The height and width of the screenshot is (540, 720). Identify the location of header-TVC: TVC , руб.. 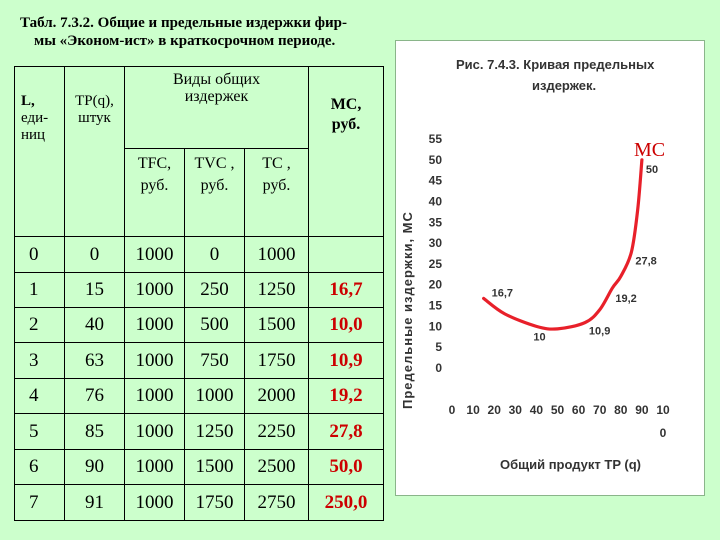
(214, 192).